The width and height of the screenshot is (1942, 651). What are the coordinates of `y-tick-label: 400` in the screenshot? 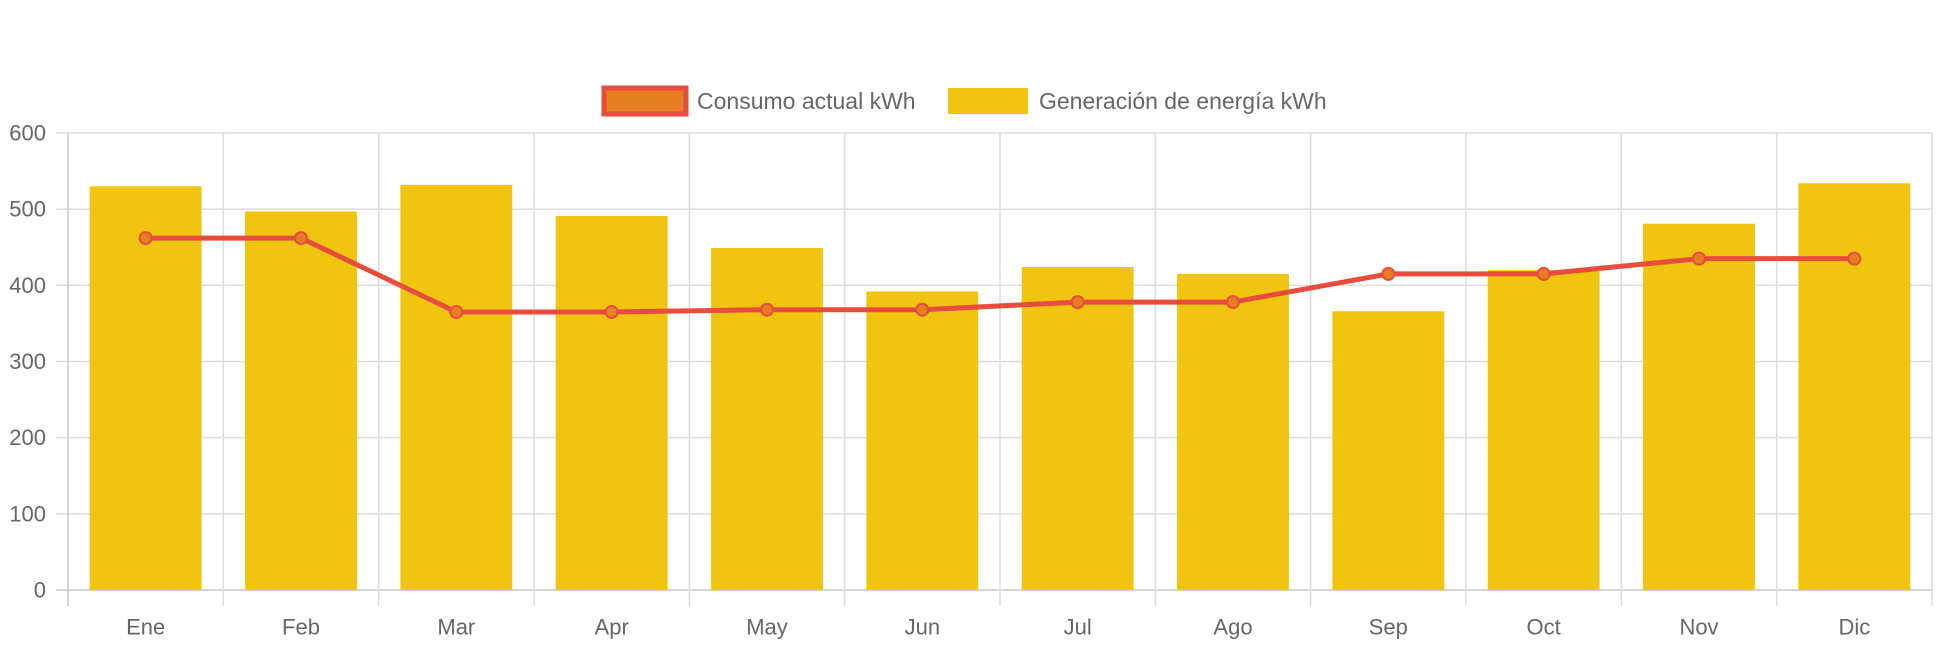 It's located at (27, 285).